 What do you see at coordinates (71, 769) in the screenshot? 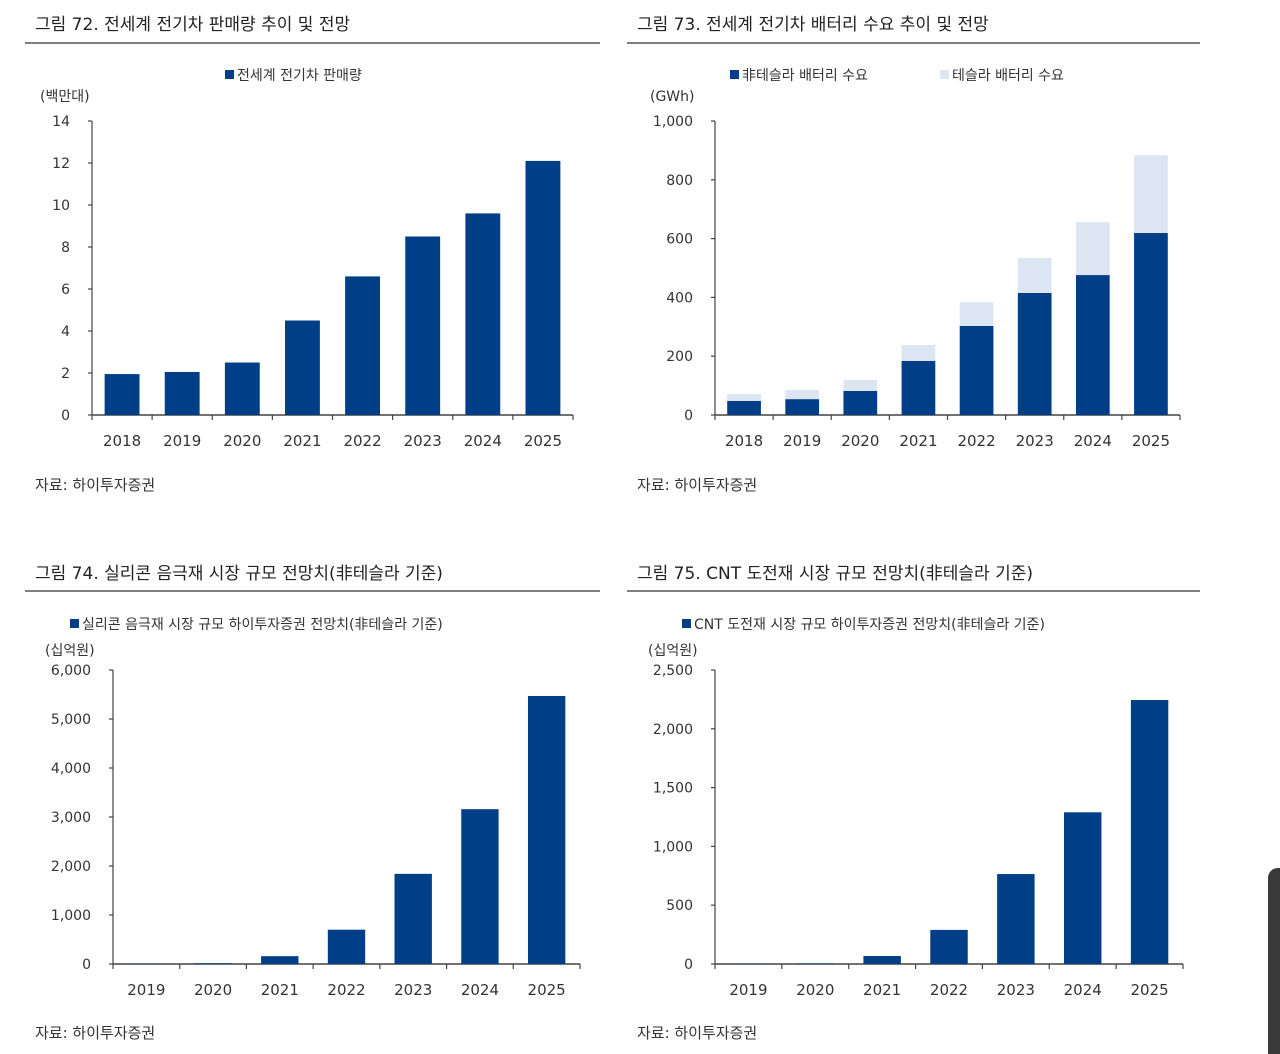
I see `y-tick-label: 4,000` at bounding box center [71, 769].